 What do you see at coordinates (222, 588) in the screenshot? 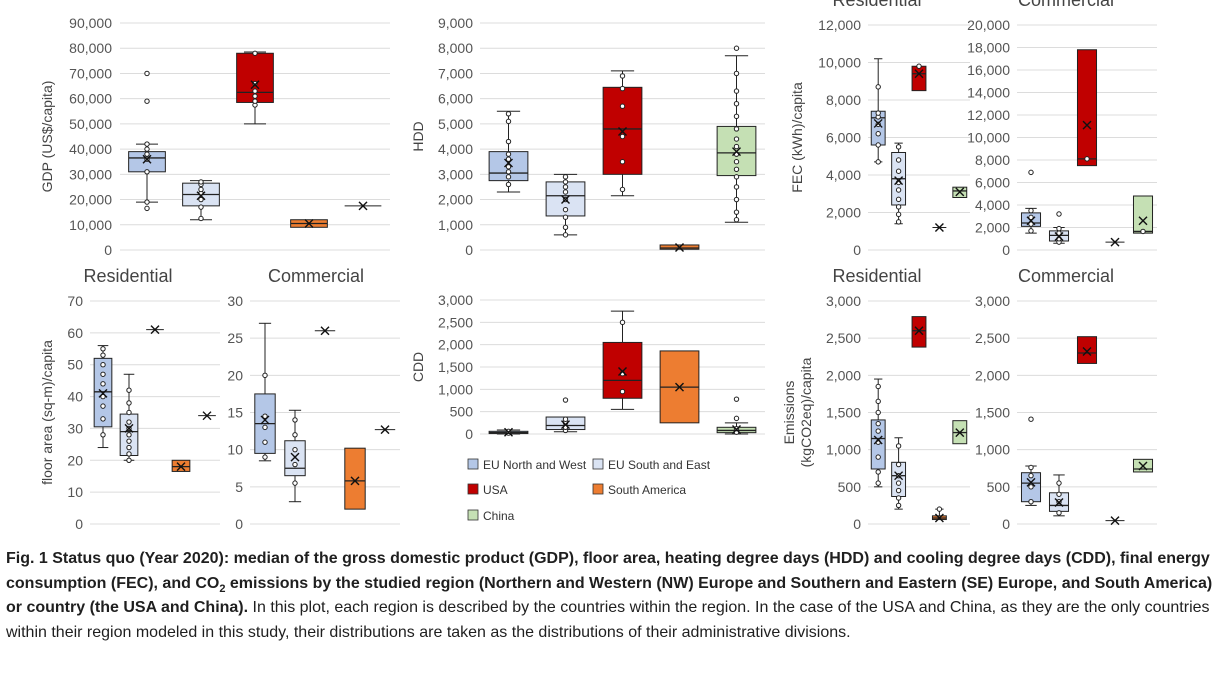
I see `caption-bold-sub: 2` at bounding box center [222, 588].